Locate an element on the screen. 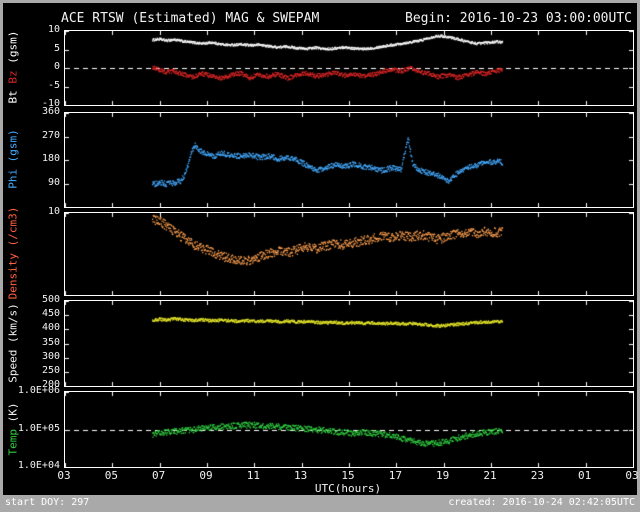 Image resolution: width=640 pixels, height=512 pixels. y-tick-label: -10 is located at coordinates (50, 103).